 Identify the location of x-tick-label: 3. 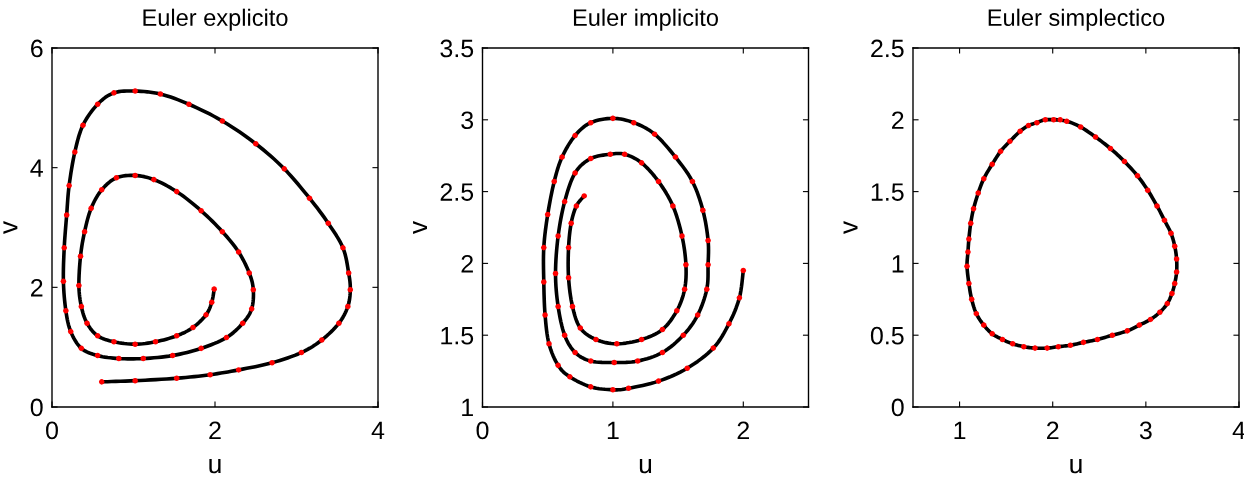
(1145, 430).